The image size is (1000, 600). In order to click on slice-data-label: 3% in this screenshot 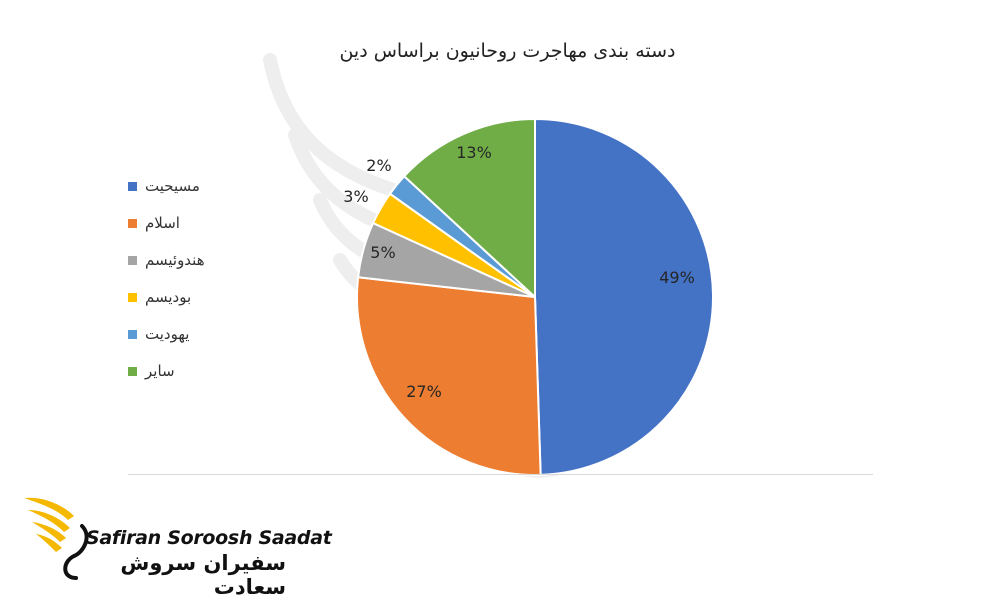, I will do `click(355, 196)`.